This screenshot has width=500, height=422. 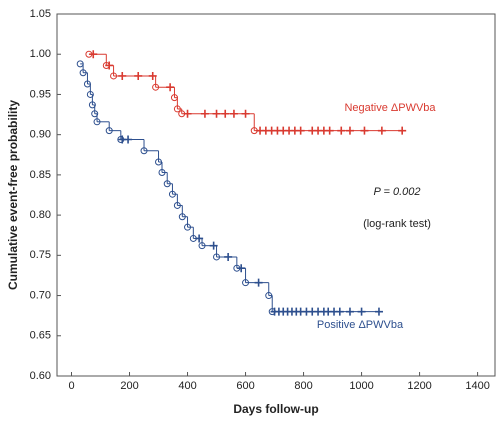 What do you see at coordinates (71, 386) in the screenshot?
I see `x-tick-label: 0` at bounding box center [71, 386].